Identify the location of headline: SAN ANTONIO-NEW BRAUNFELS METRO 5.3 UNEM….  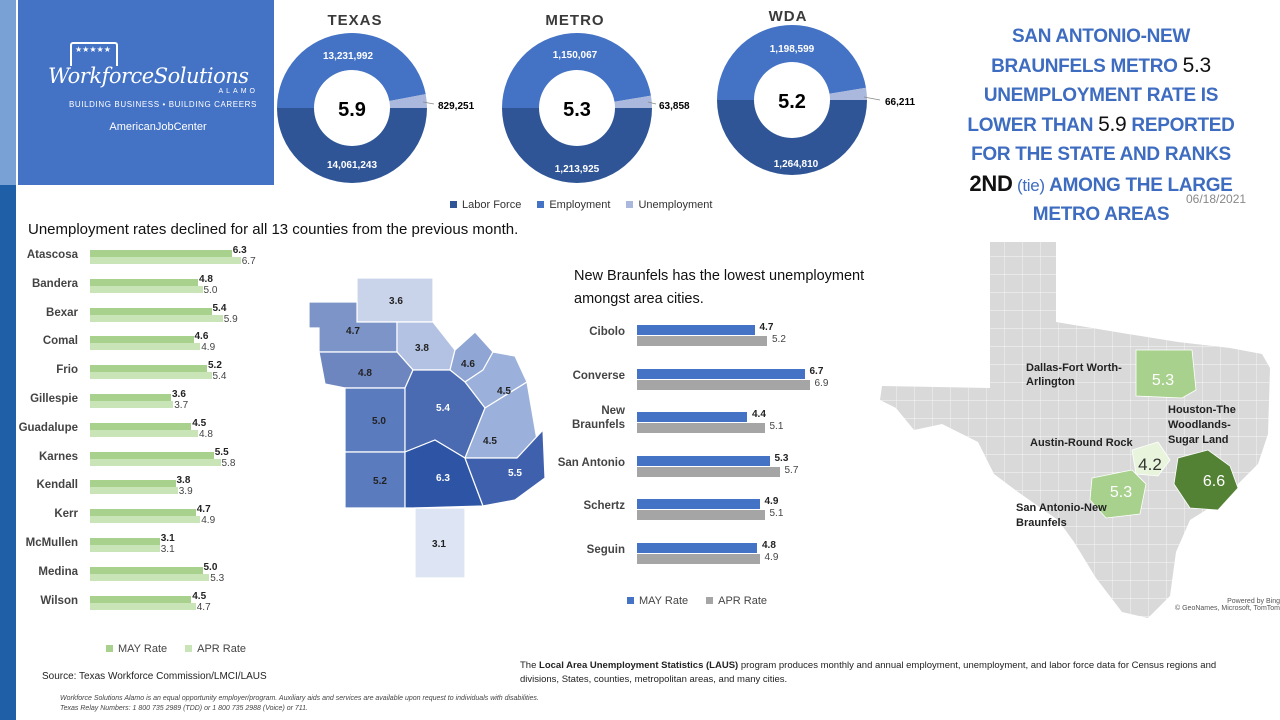
(1101, 125).